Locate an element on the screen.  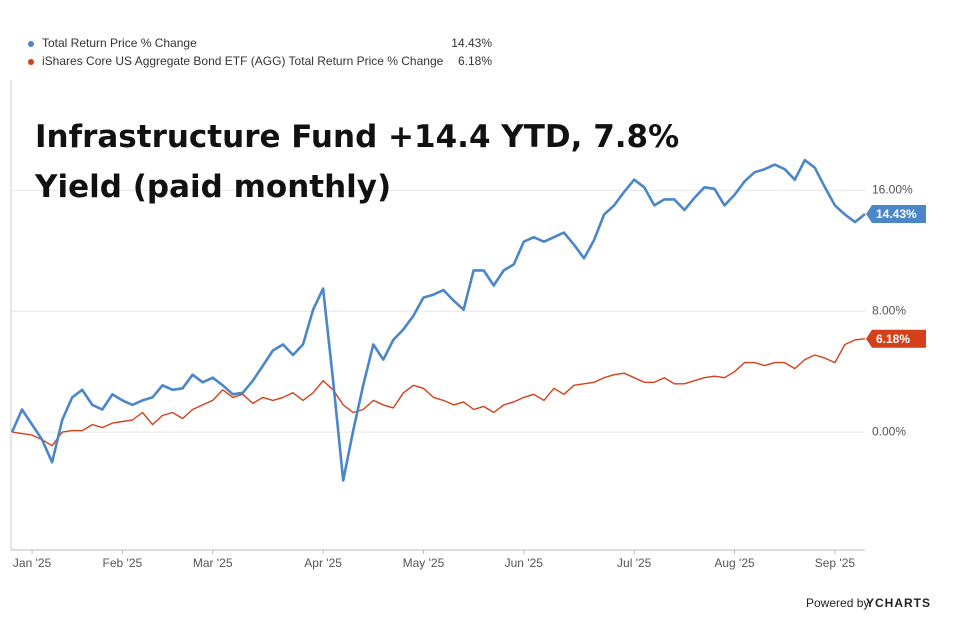
end-label: 14.43% is located at coordinates (896, 214).